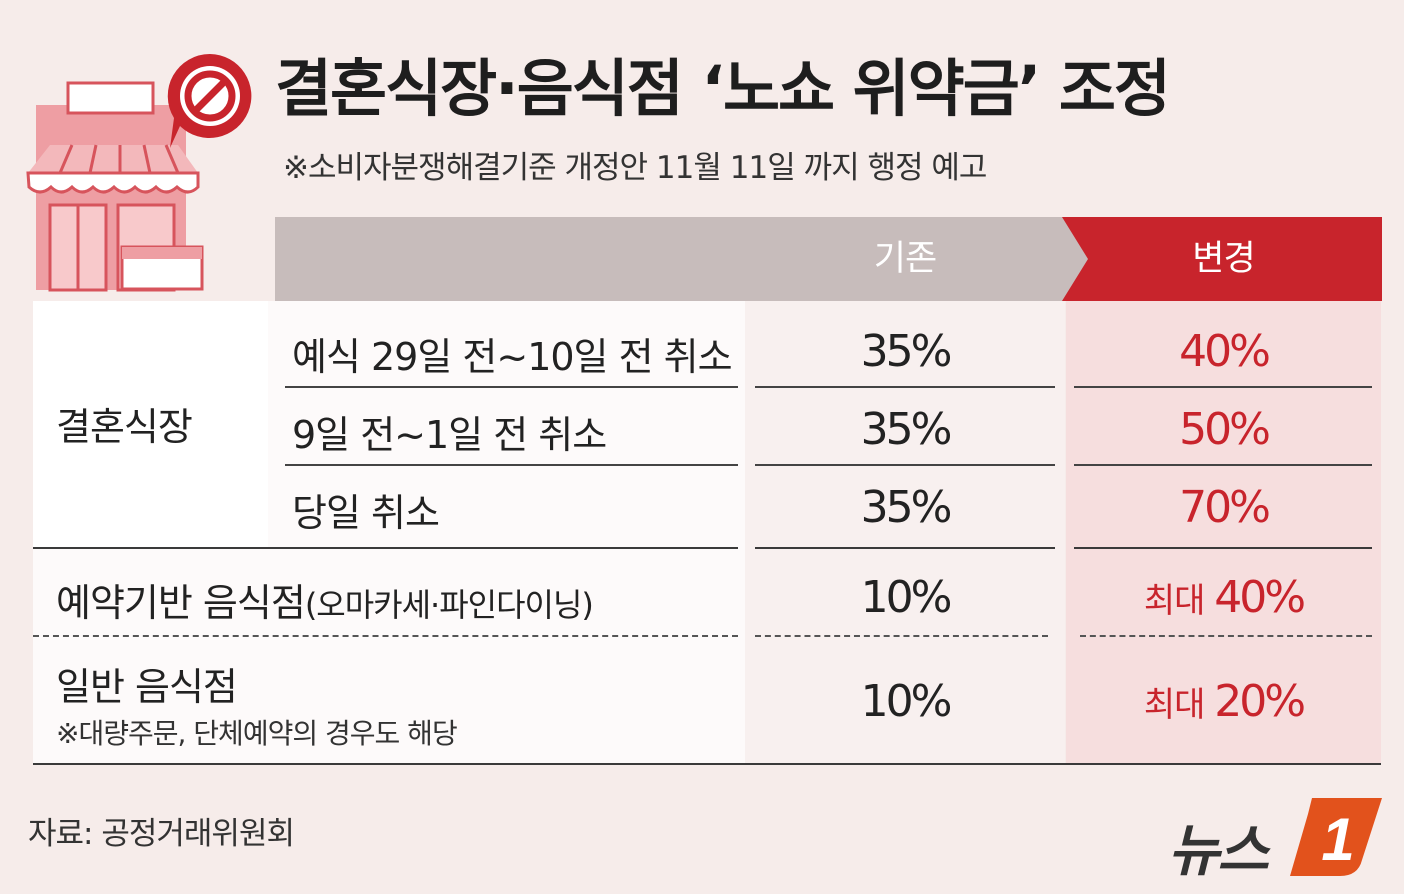  What do you see at coordinates (906, 507) in the screenshot?
I see `wedding-row-3-before: 35%` at bounding box center [906, 507].